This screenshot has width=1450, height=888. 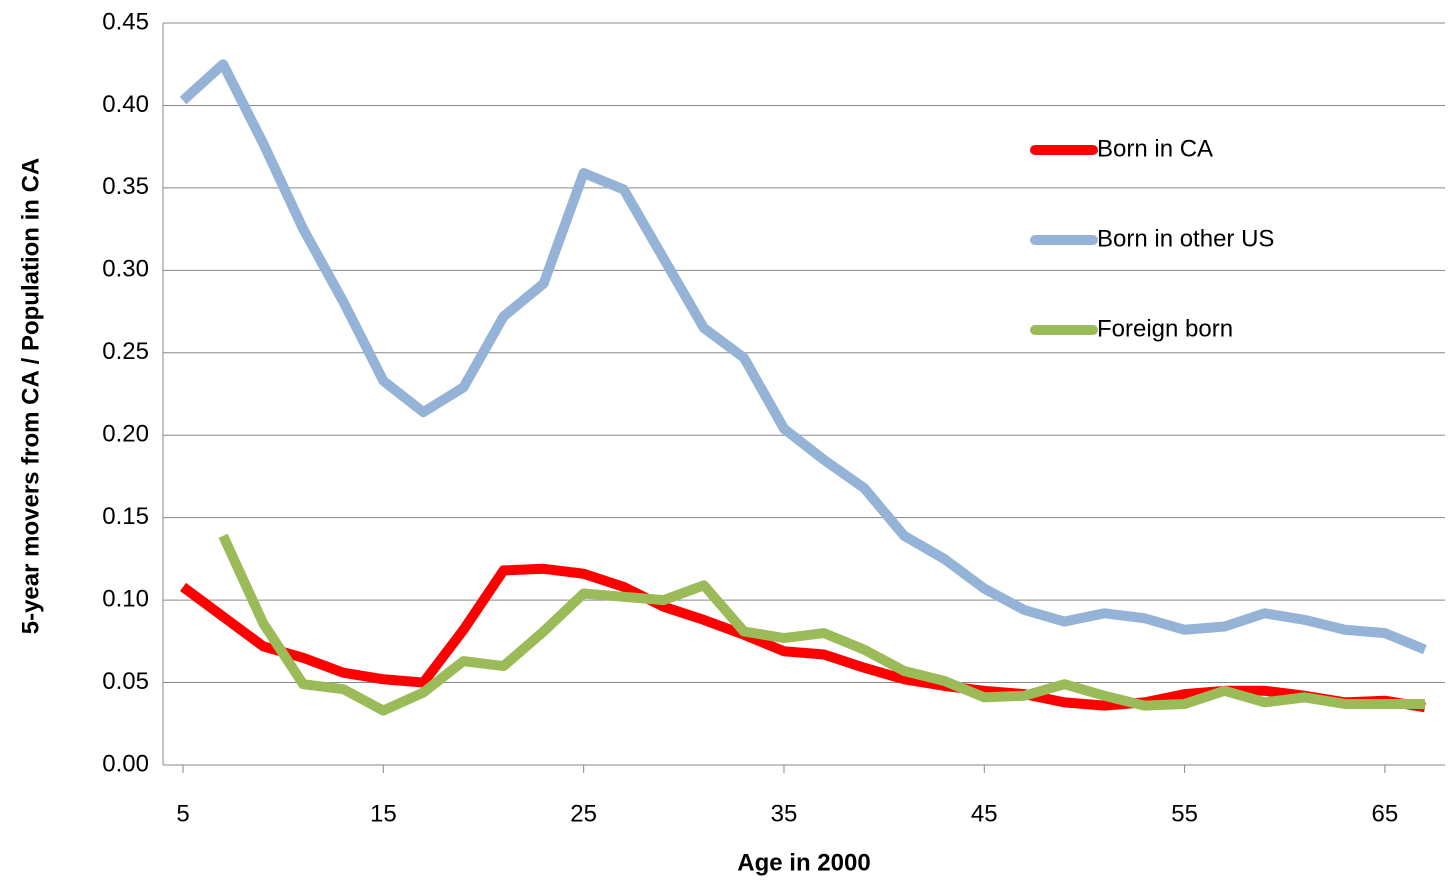 I want to click on y-tick-label: 0.00, so click(x=125, y=763).